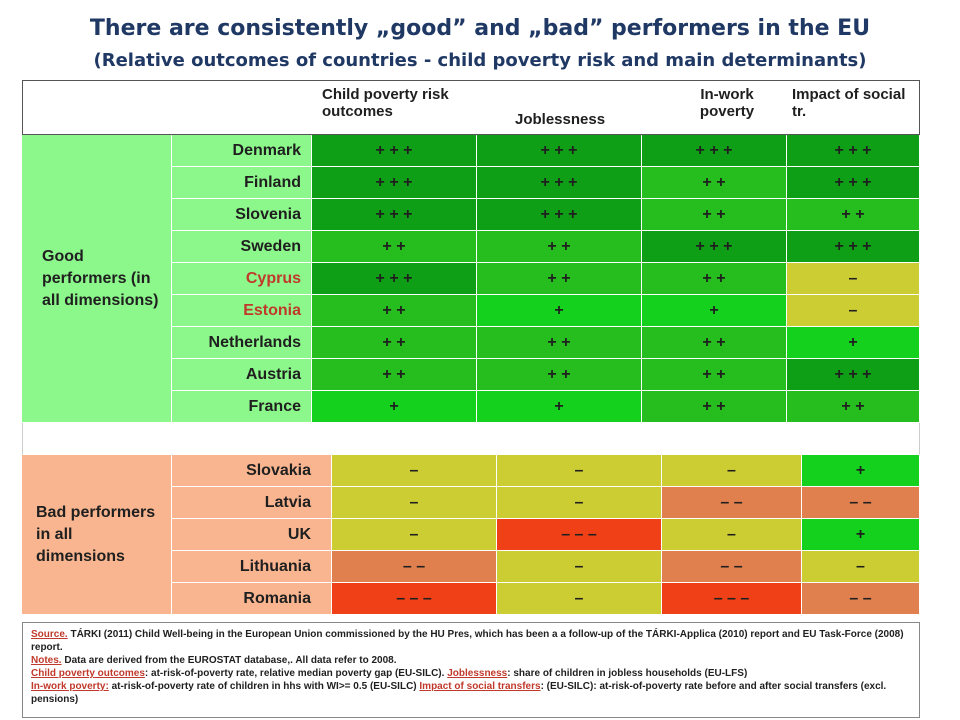 The height and width of the screenshot is (720, 960). What do you see at coordinates (252, 567) in the screenshot?
I see `country-label: Lithuania` at bounding box center [252, 567].